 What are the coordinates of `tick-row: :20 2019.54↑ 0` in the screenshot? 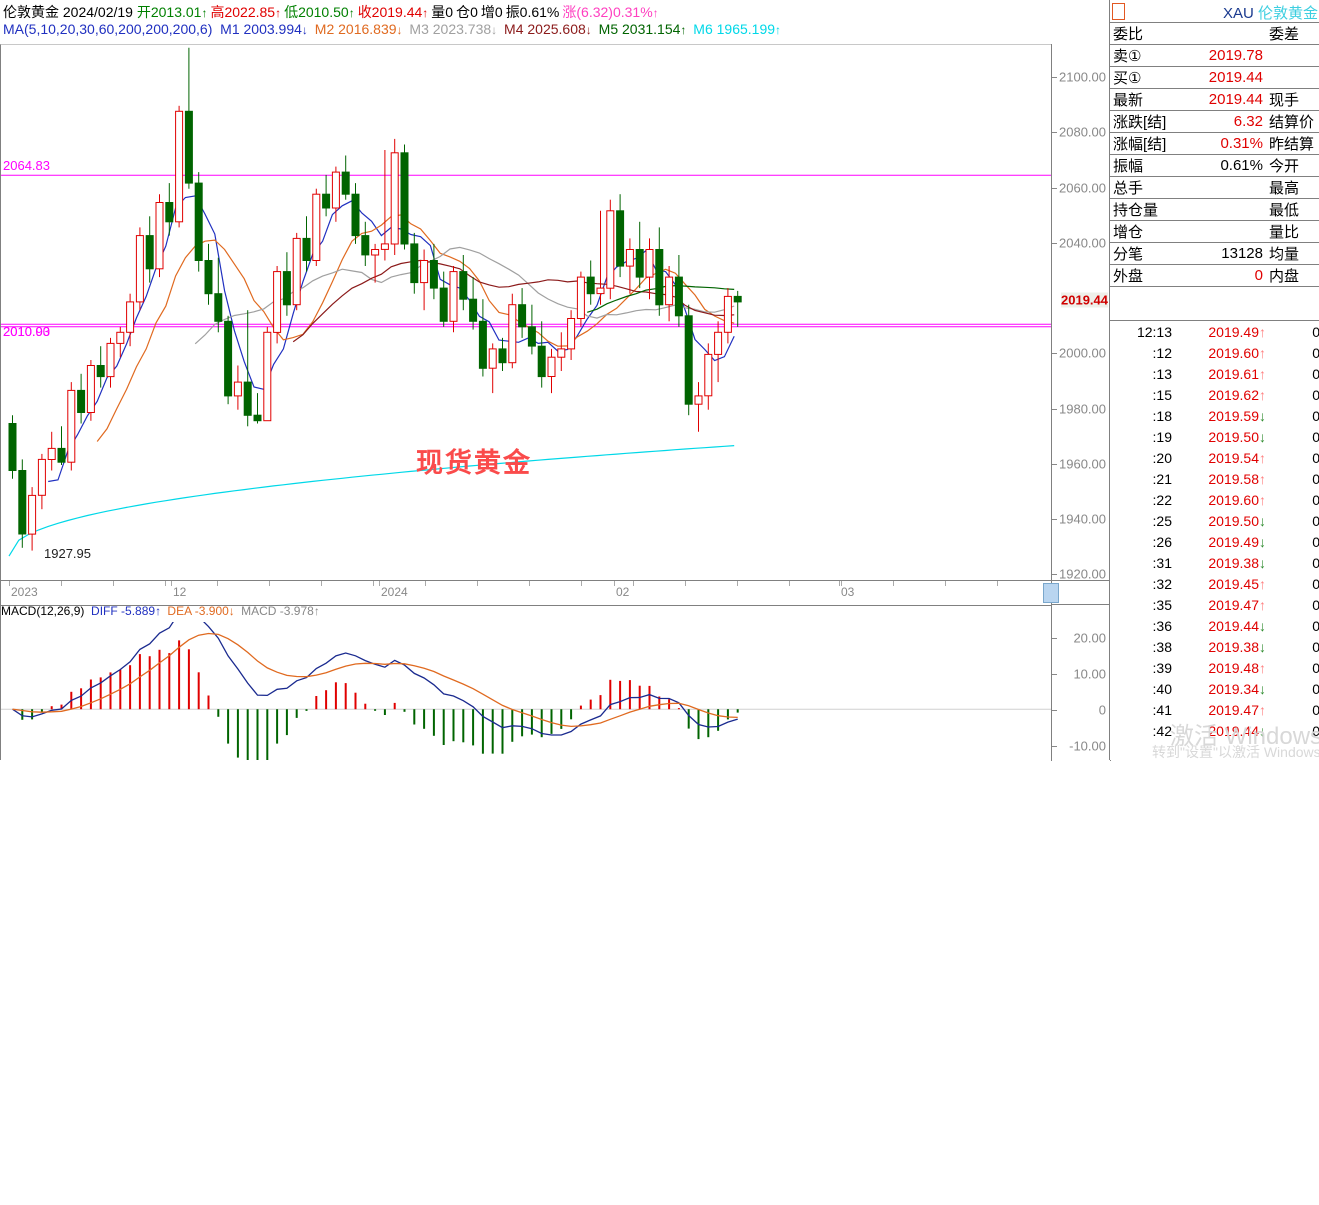 It's located at (1214, 457).